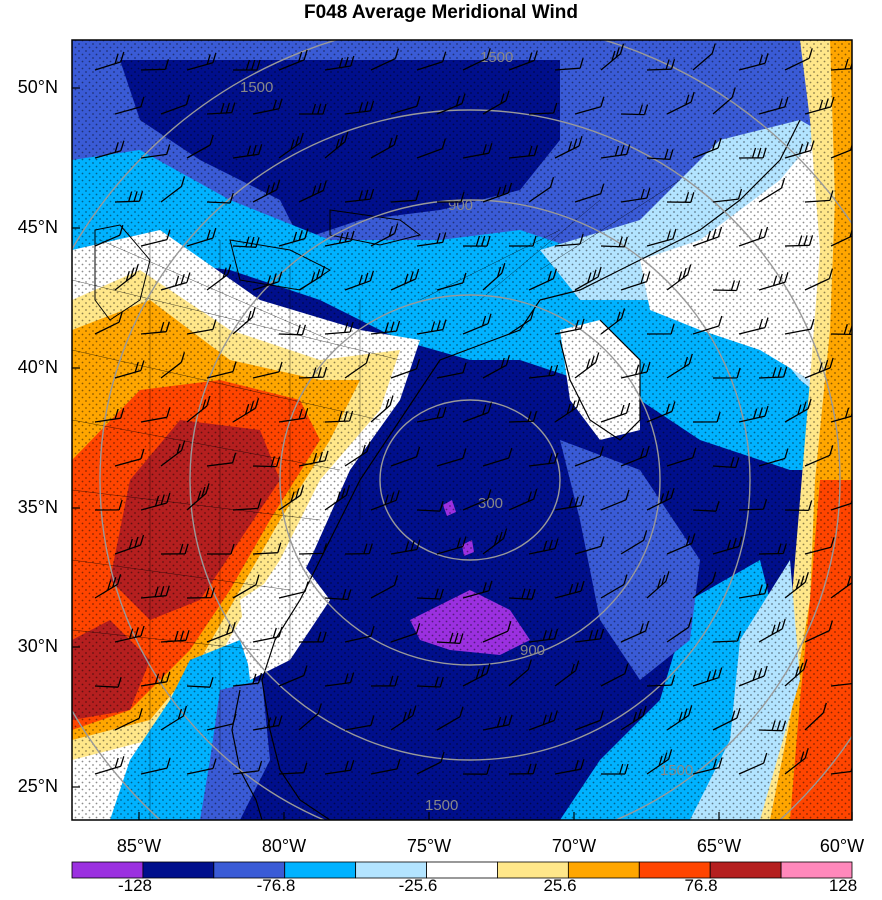  What do you see at coordinates (816, 870) in the screenshot?
I see `colorbar-swatch` at bounding box center [816, 870].